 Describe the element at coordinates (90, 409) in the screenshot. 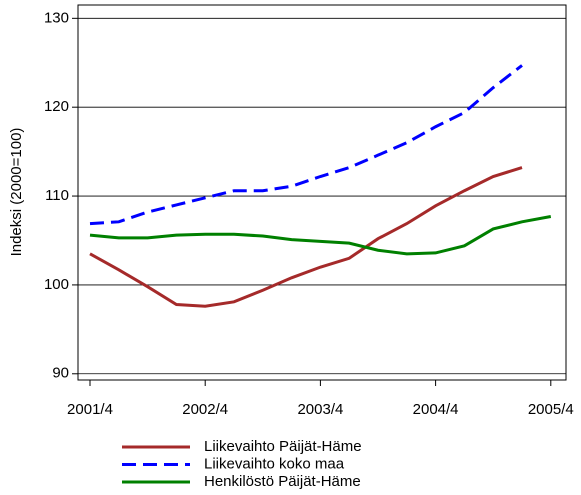

I see `x-tick-label: 2001/4` at that location.